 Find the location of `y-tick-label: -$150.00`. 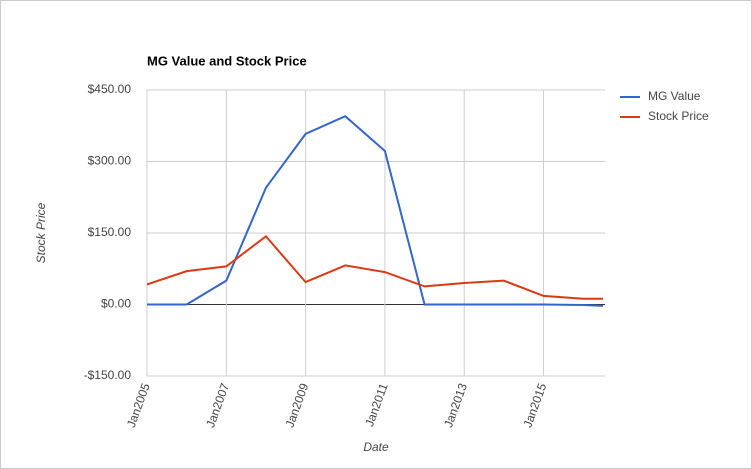

y-tick-label: -$150.00 is located at coordinates (108, 375).